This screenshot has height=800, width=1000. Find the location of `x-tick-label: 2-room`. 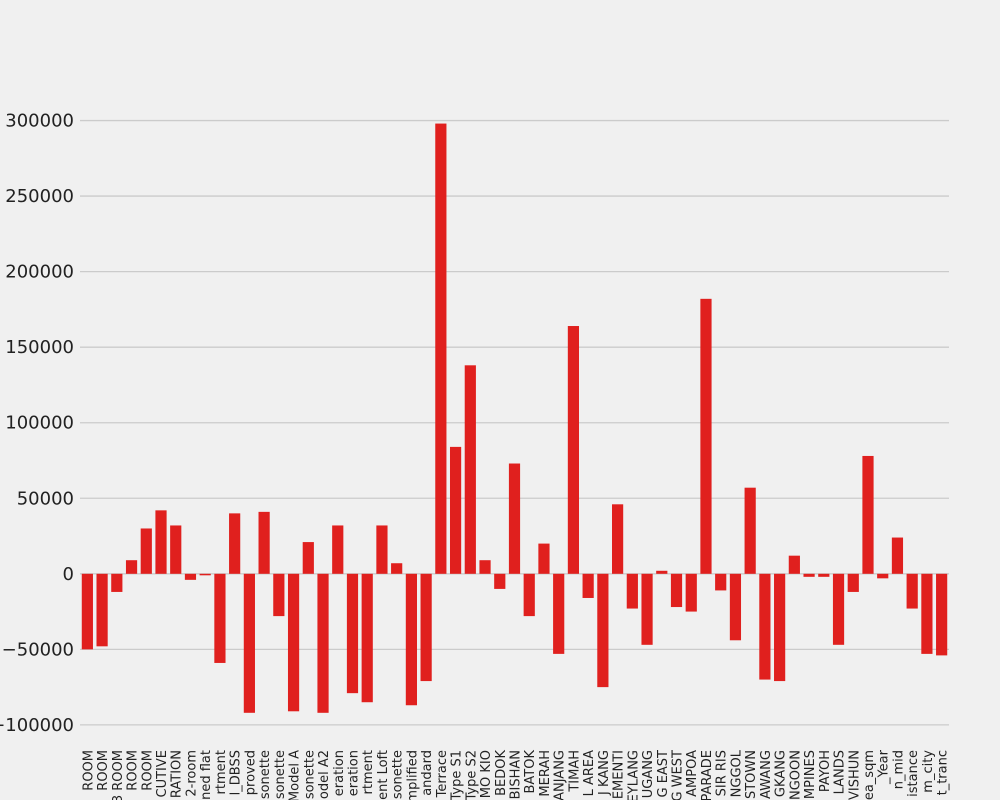

x-tick-label: 2-room is located at coordinates (191, 773).